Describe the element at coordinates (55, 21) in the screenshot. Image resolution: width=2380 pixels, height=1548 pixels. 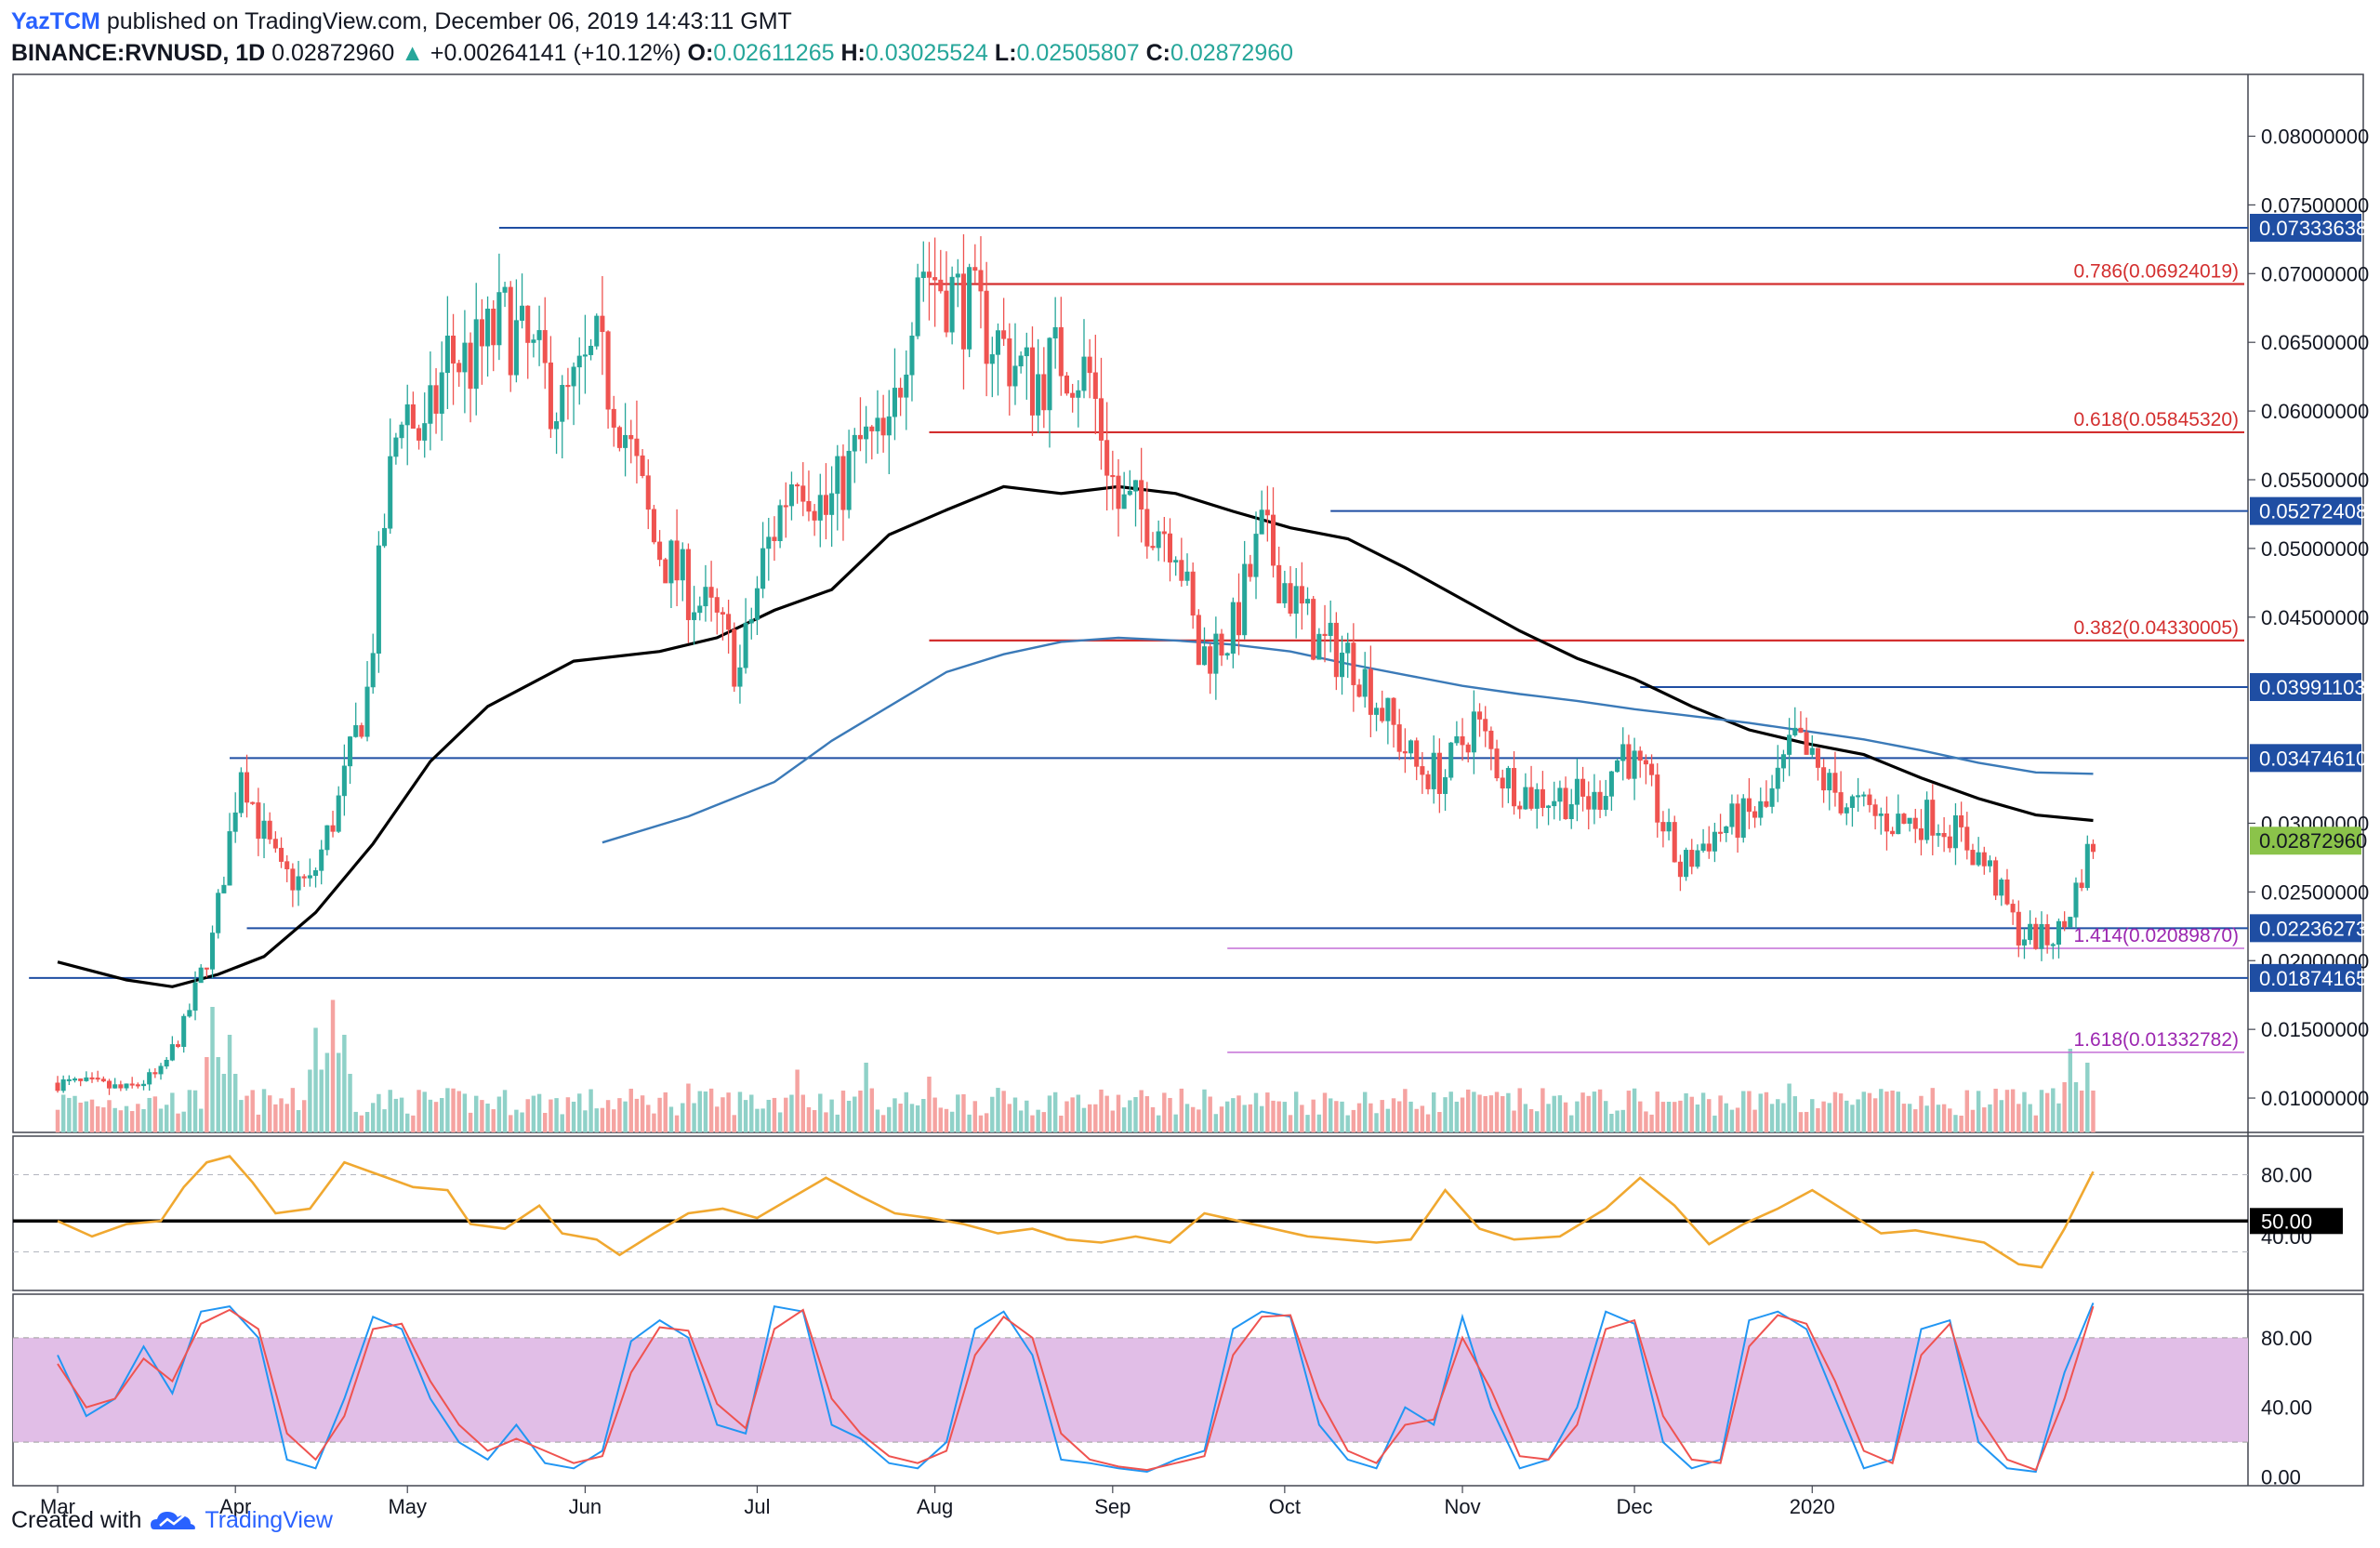
I see `author-name: YazTCM` at that location.